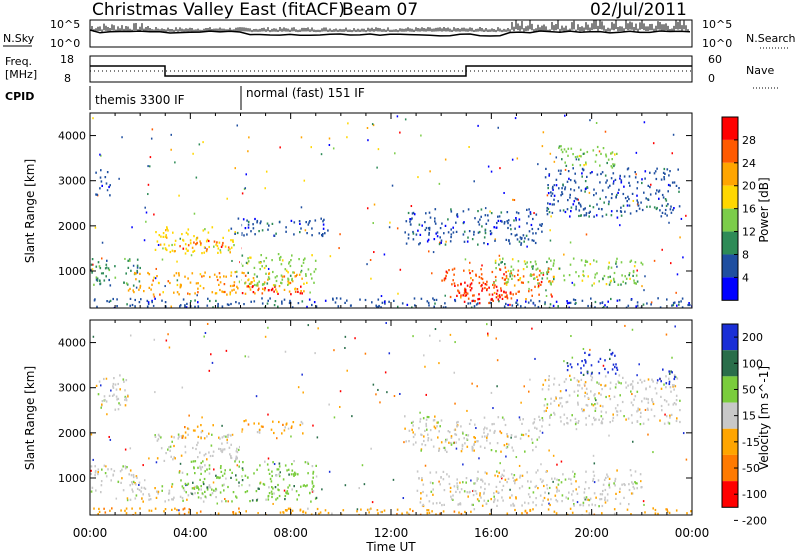  Describe the element at coordinates (638, 10) in the screenshot. I see `date-label: 02/Jul/2011` at that location.